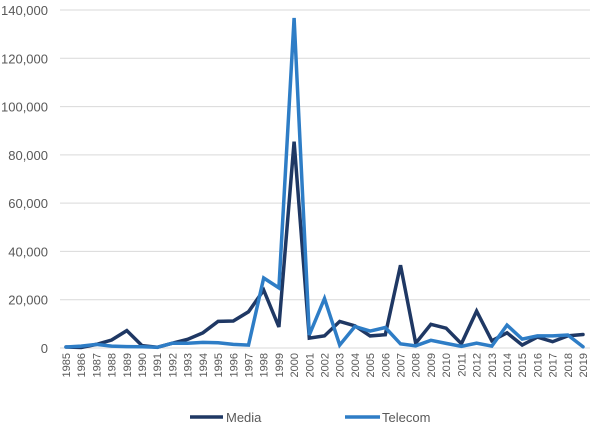  I want to click on x-tick-label: 2000, so click(295, 365).